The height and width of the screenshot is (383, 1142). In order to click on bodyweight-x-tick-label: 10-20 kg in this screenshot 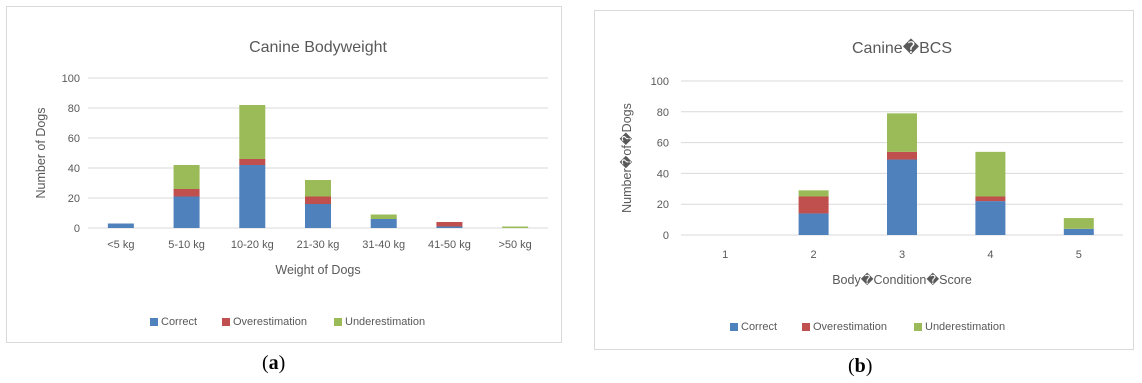, I will do `click(252, 245)`.